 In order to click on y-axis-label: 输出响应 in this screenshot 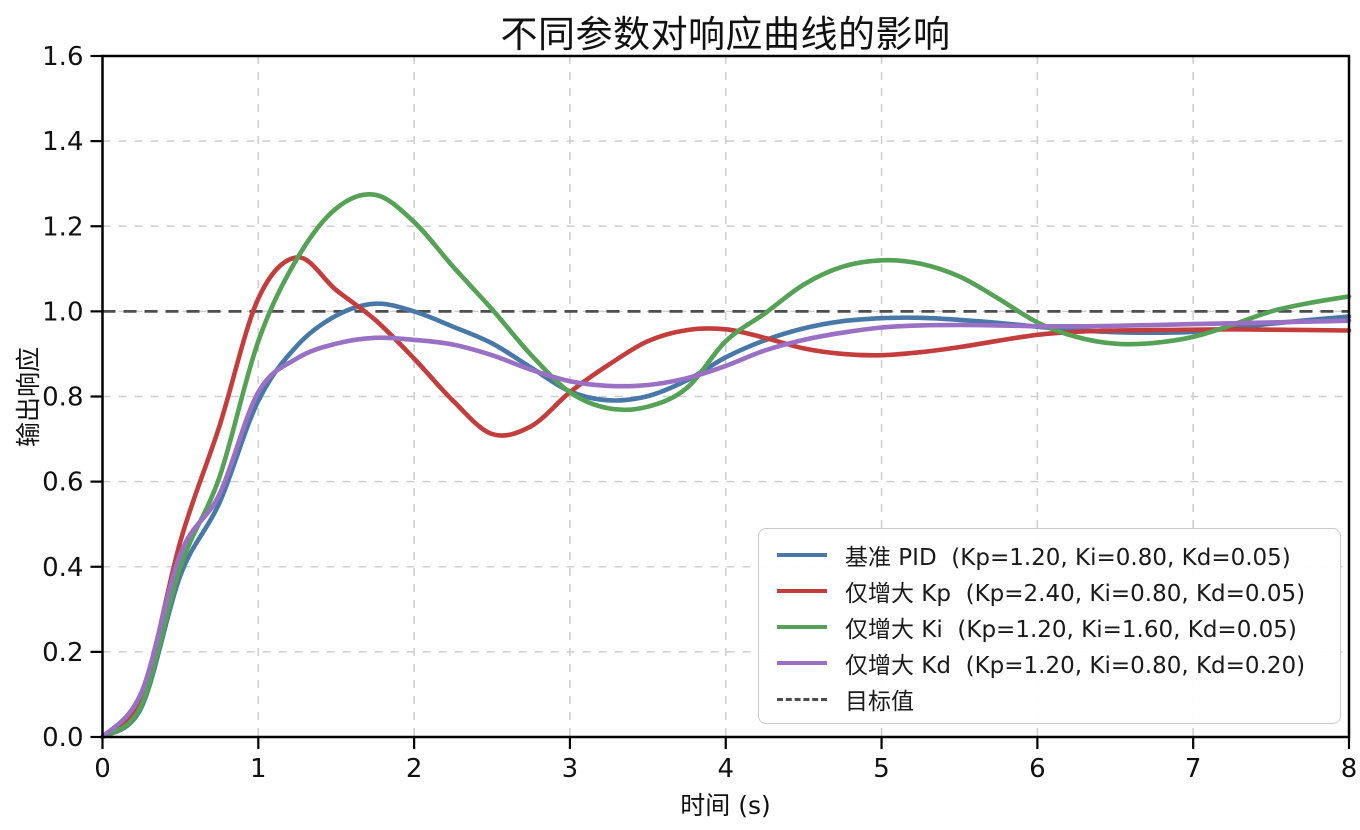, I will do `click(28, 397)`.